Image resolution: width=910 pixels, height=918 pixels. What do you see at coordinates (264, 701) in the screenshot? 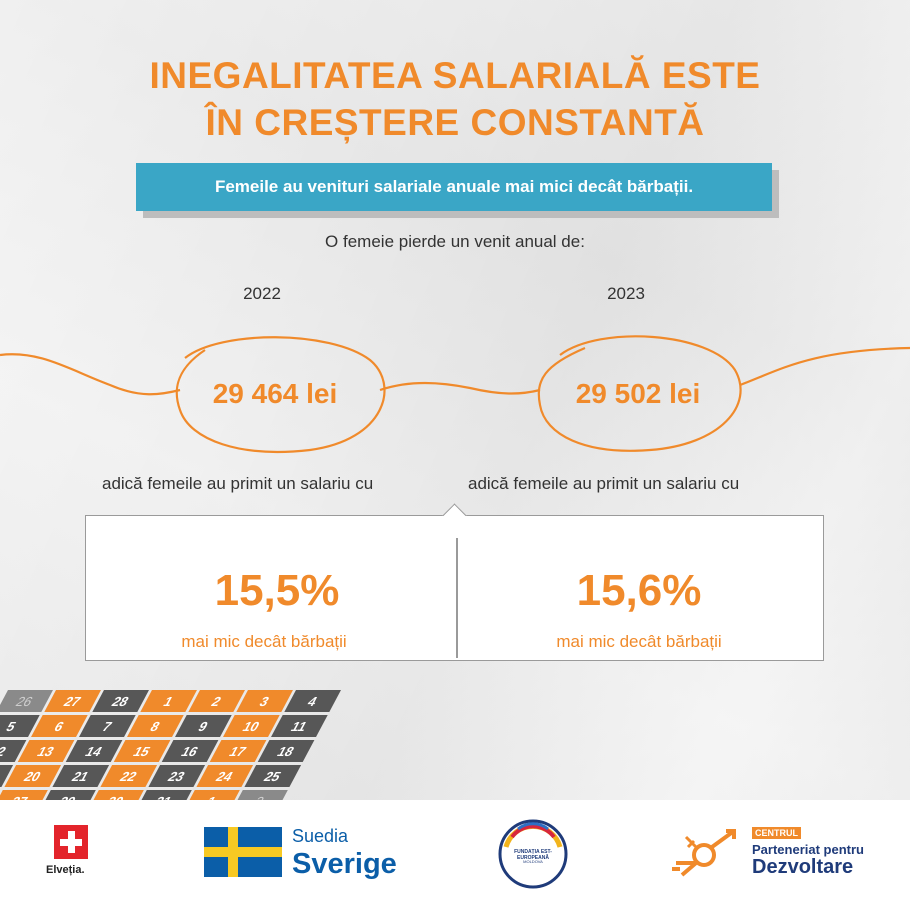
I see `calendar-day: 3` at bounding box center [264, 701].